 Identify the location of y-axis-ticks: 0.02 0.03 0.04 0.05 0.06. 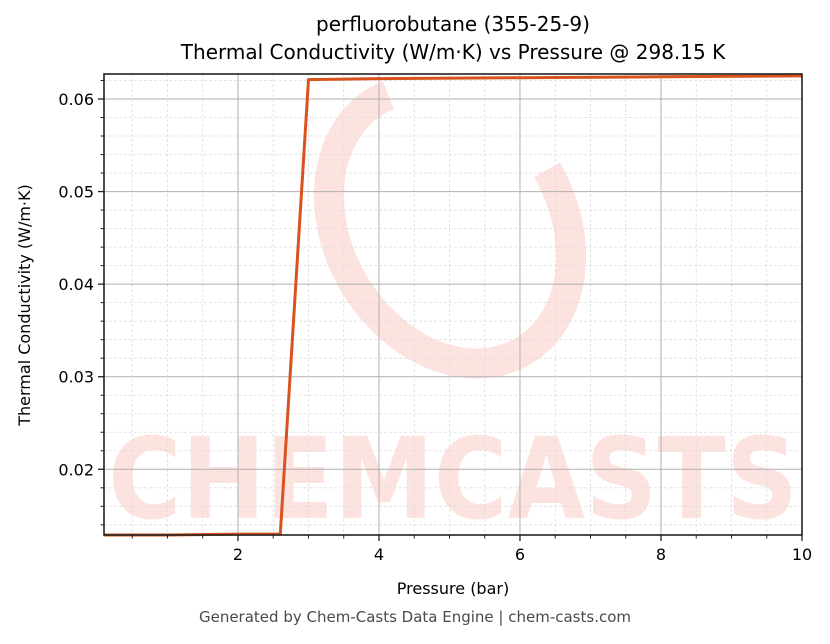
(81, 302).